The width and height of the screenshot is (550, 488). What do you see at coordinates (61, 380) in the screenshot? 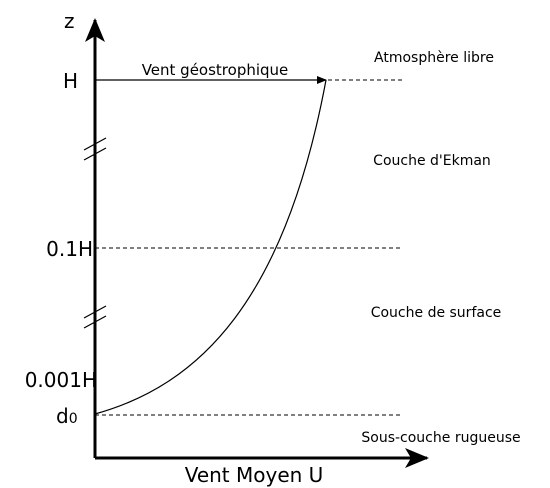
I see `level-label: 0.001H` at bounding box center [61, 380].